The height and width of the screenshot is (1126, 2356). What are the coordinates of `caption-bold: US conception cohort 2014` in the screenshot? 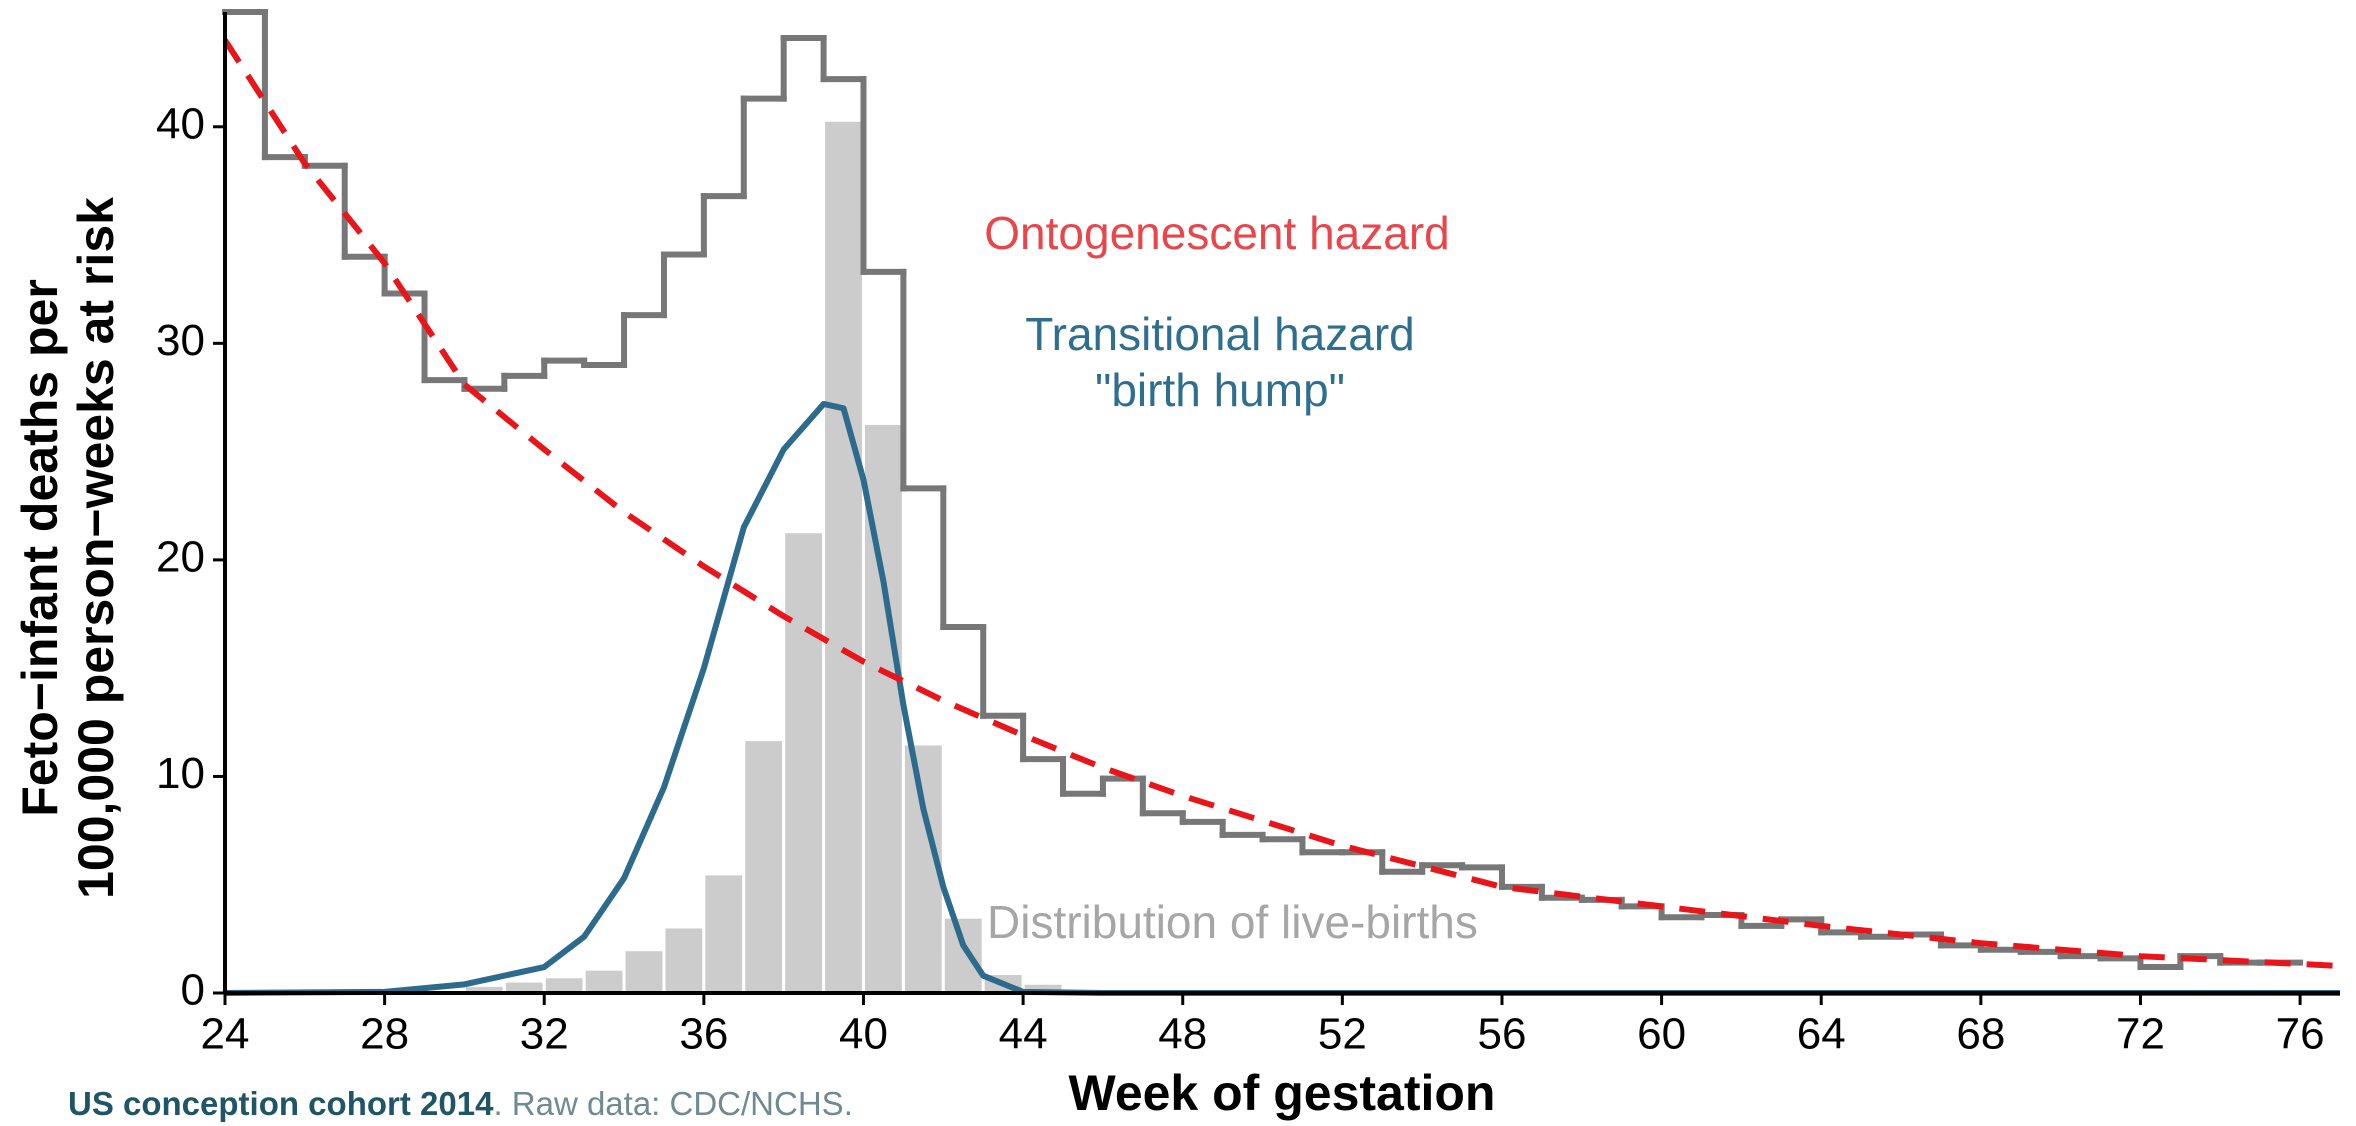 It's located at (281, 1103).